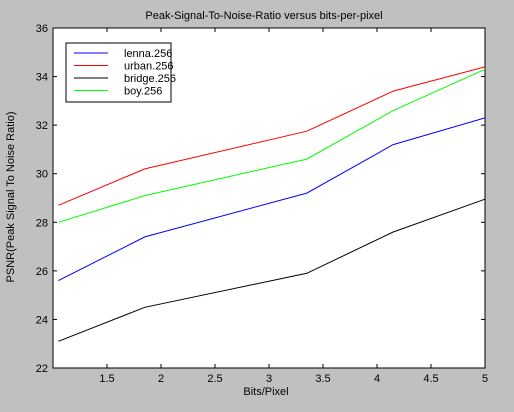  Describe the element at coordinates (11, 197) in the screenshot. I see `y-axis-label: PSNR(Peak Signal To Noise Ratio)` at that location.